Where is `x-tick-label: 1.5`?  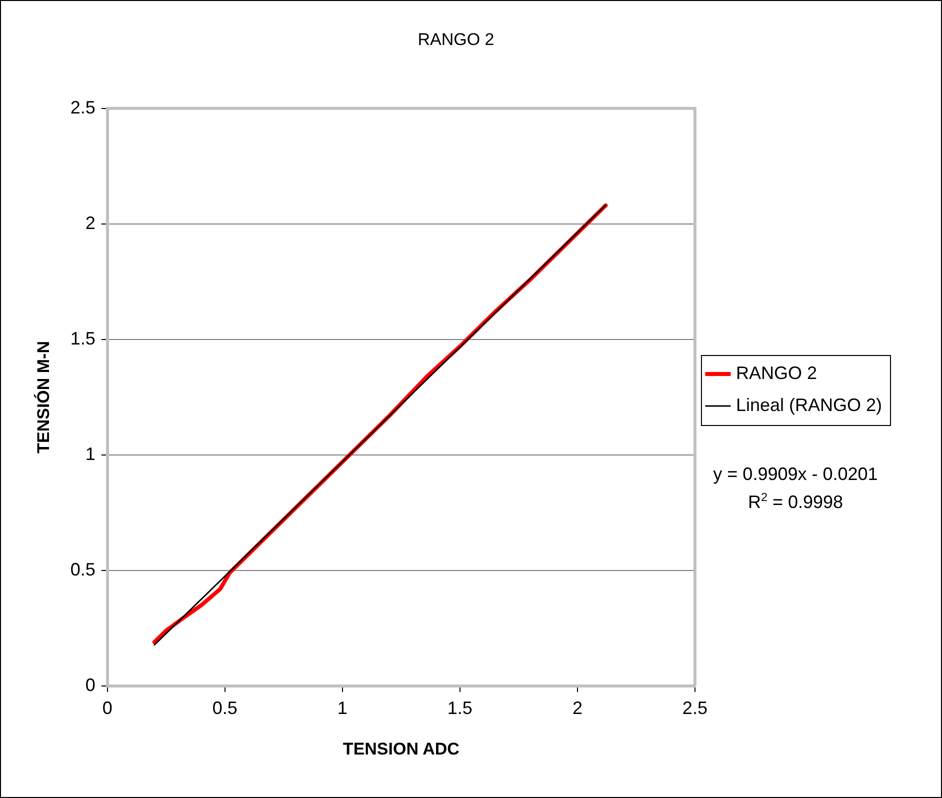
x-tick-label: 1.5 is located at coordinates (459, 708).